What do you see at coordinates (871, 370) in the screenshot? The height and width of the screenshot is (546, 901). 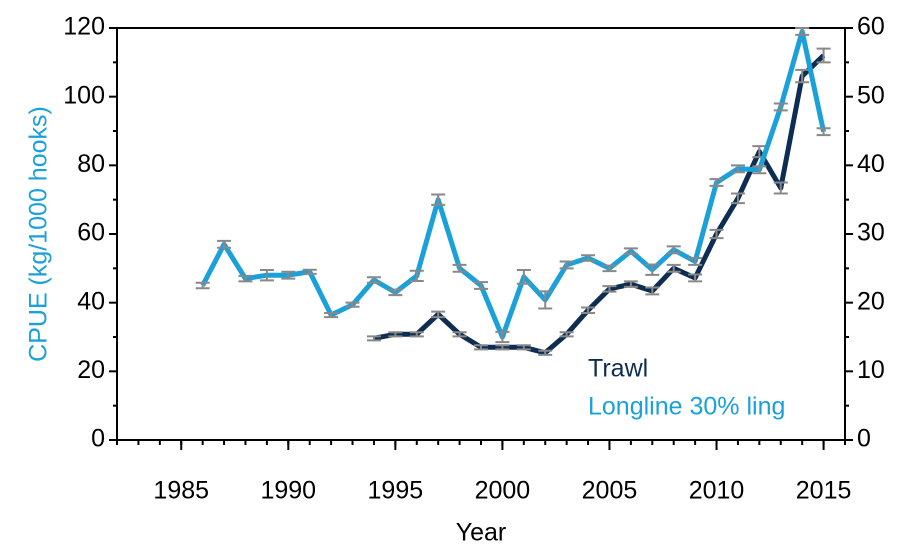 I see `y2-tick-label: 10` at bounding box center [871, 370].